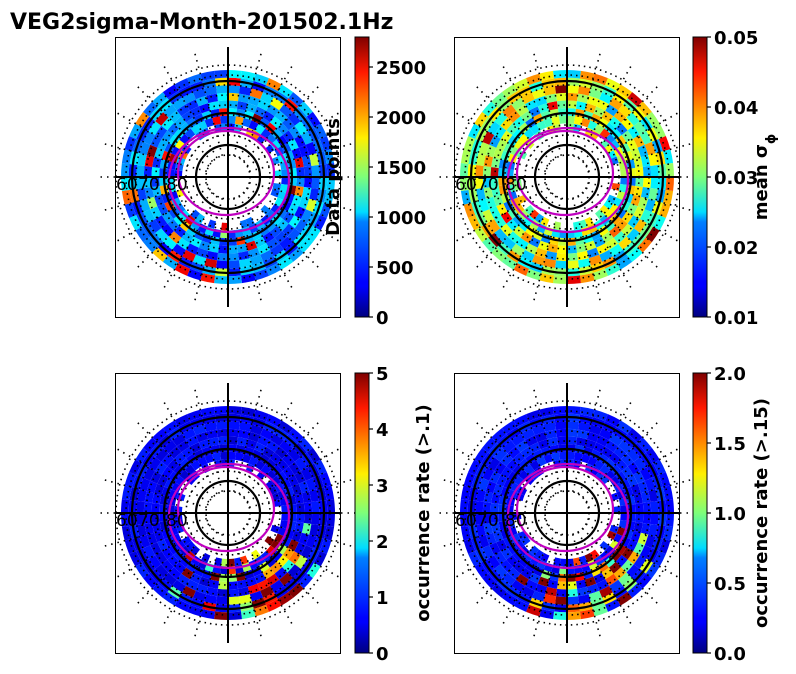 The image size is (796, 674). Describe the element at coordinates (229, 516) in the screenshot. I see `oval-outer` at that location.